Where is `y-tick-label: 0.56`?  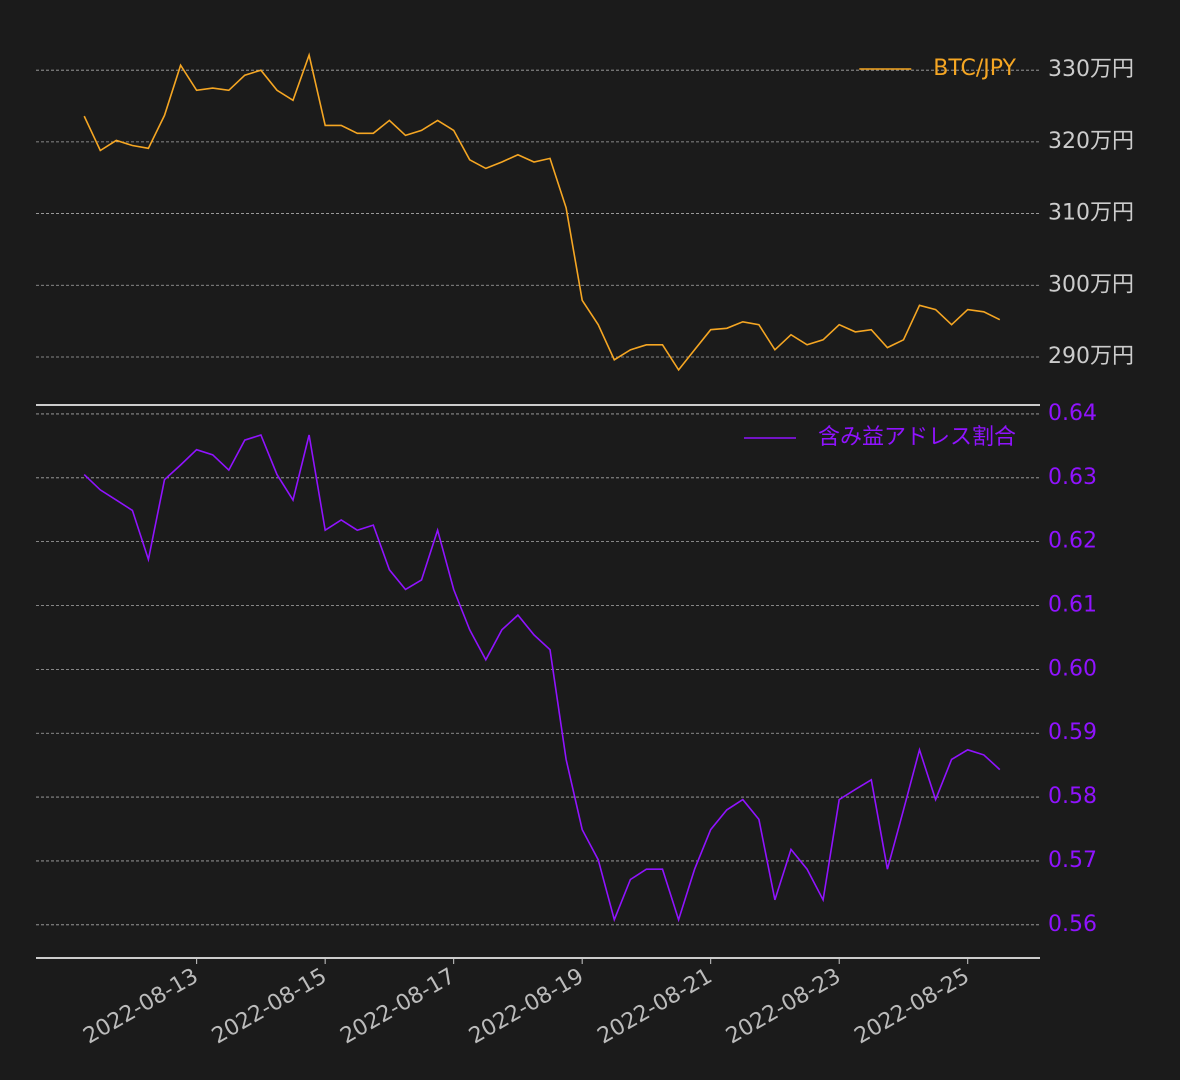
y-tick-label: 0.56 is located at coordinates (1072, 924).